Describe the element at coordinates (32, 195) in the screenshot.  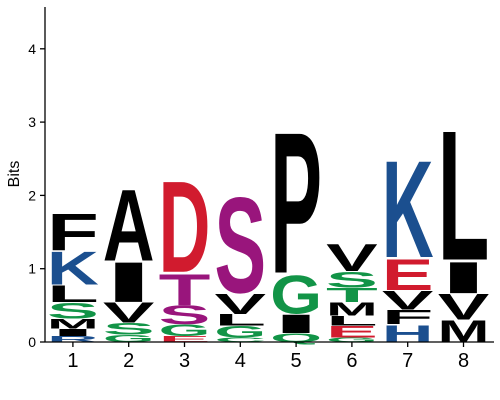
I see `y-tick-label: 2` at that location.